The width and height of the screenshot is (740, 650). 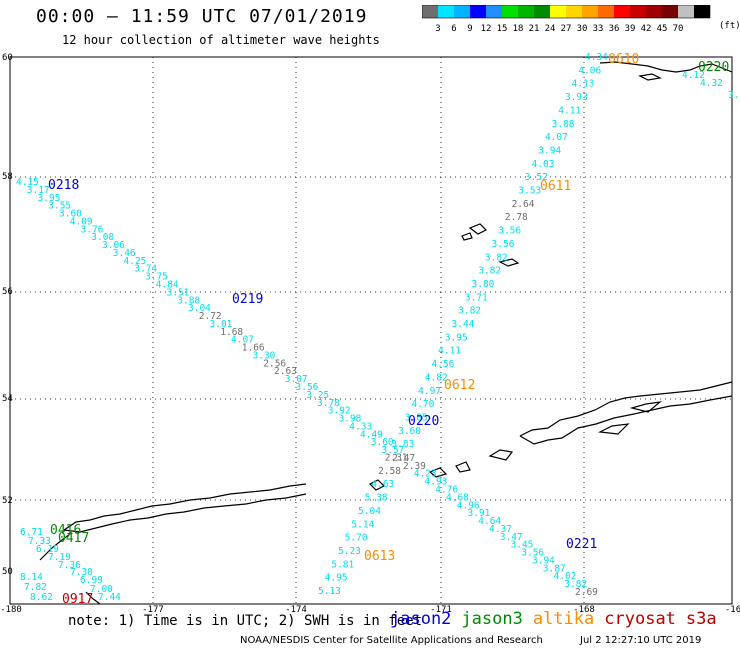 I want to click on wave-height-label: 5.23, so click(x=349, y=551).